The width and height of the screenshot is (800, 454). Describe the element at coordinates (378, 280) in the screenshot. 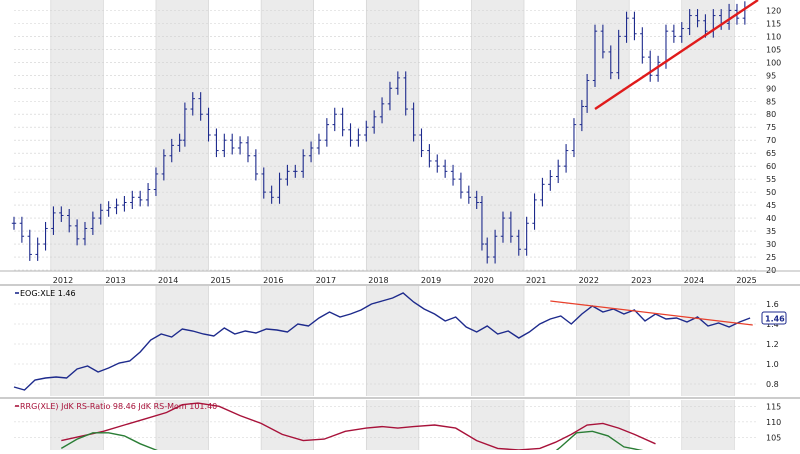

I see `x-tick-label: 2018` at that location.